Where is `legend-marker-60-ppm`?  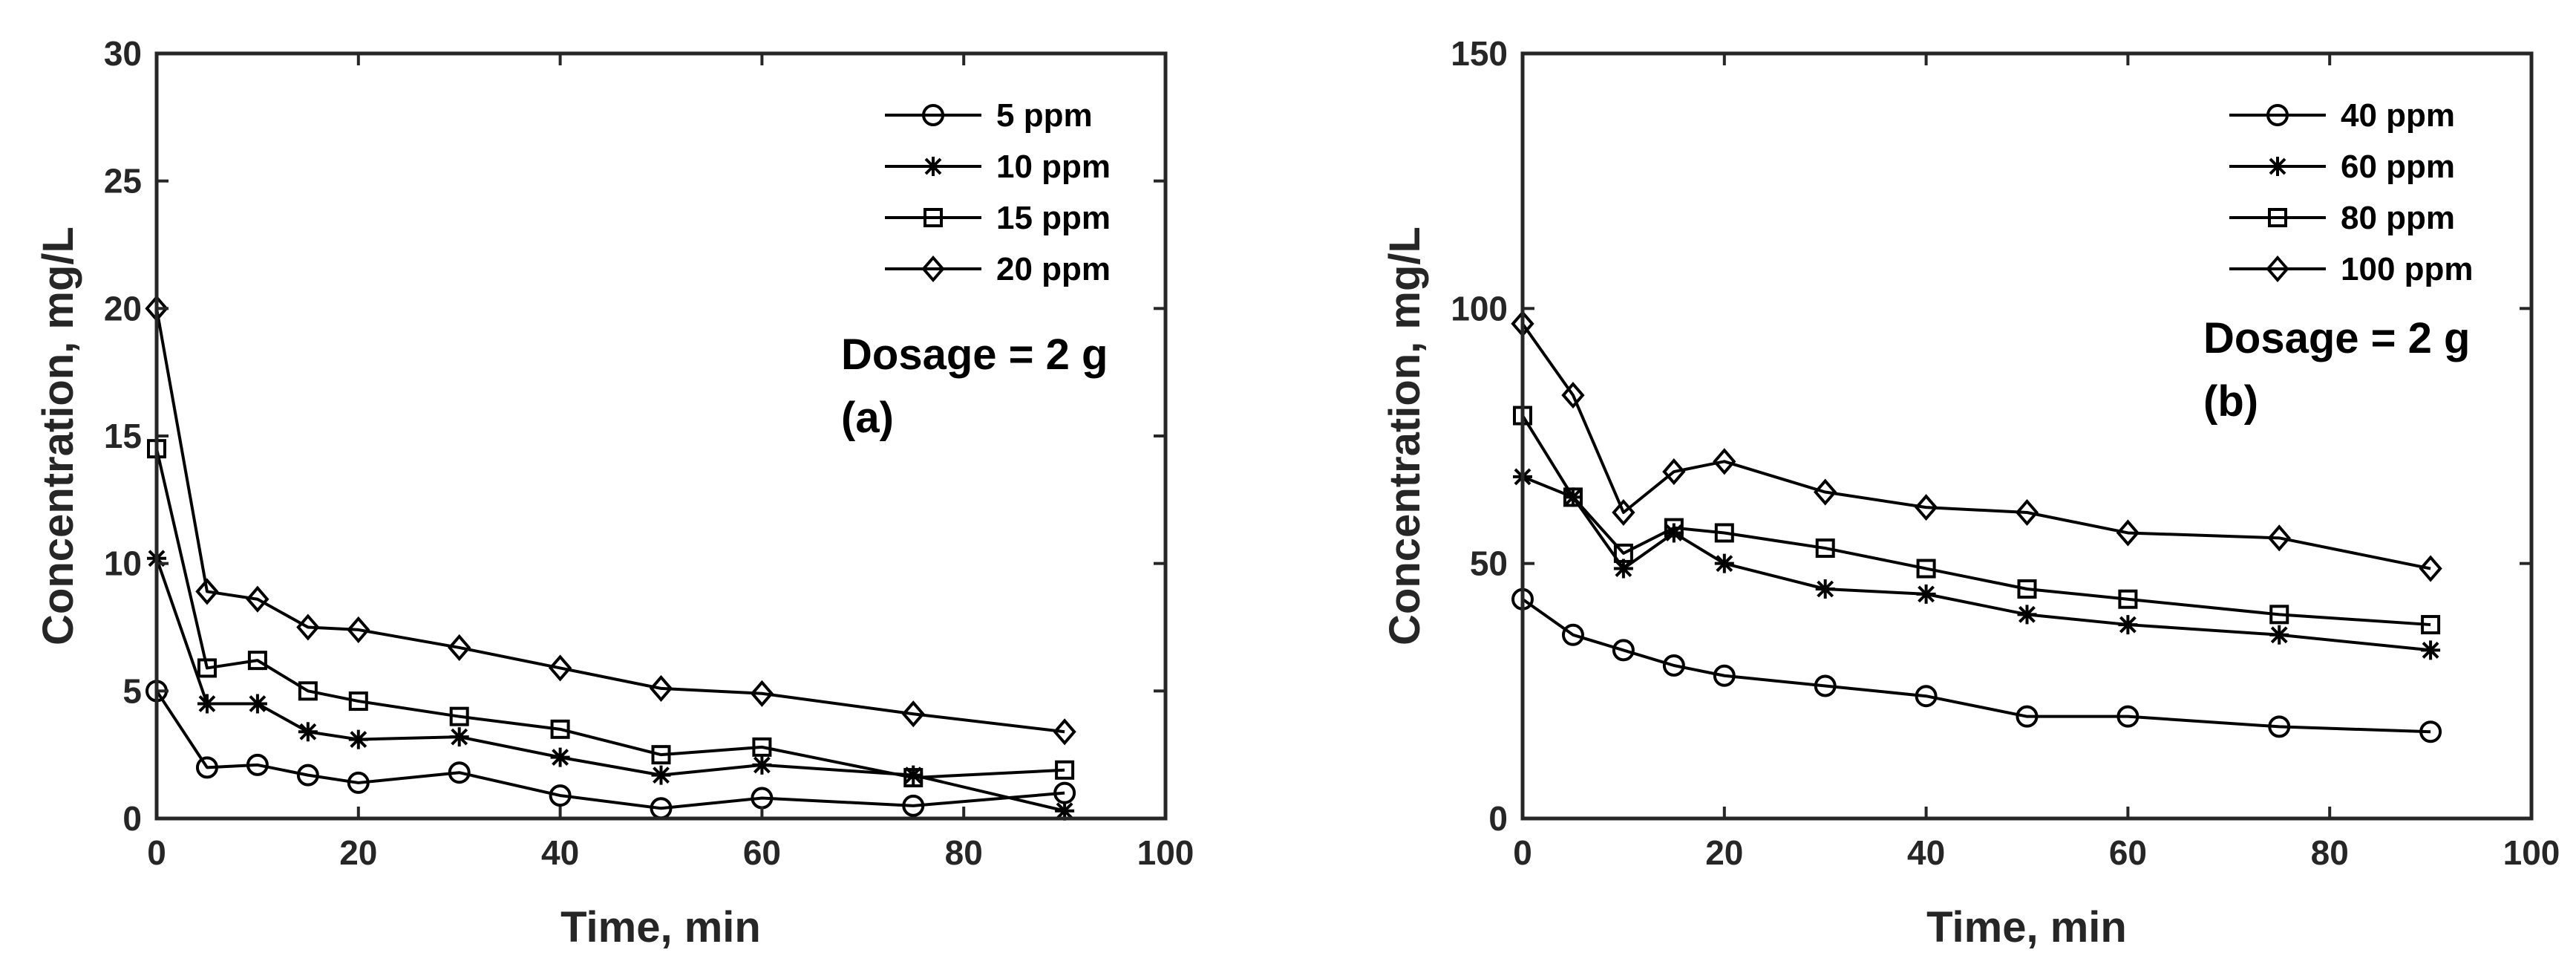
legend-marker-60-ppm is located at coordinates (2277, 167).